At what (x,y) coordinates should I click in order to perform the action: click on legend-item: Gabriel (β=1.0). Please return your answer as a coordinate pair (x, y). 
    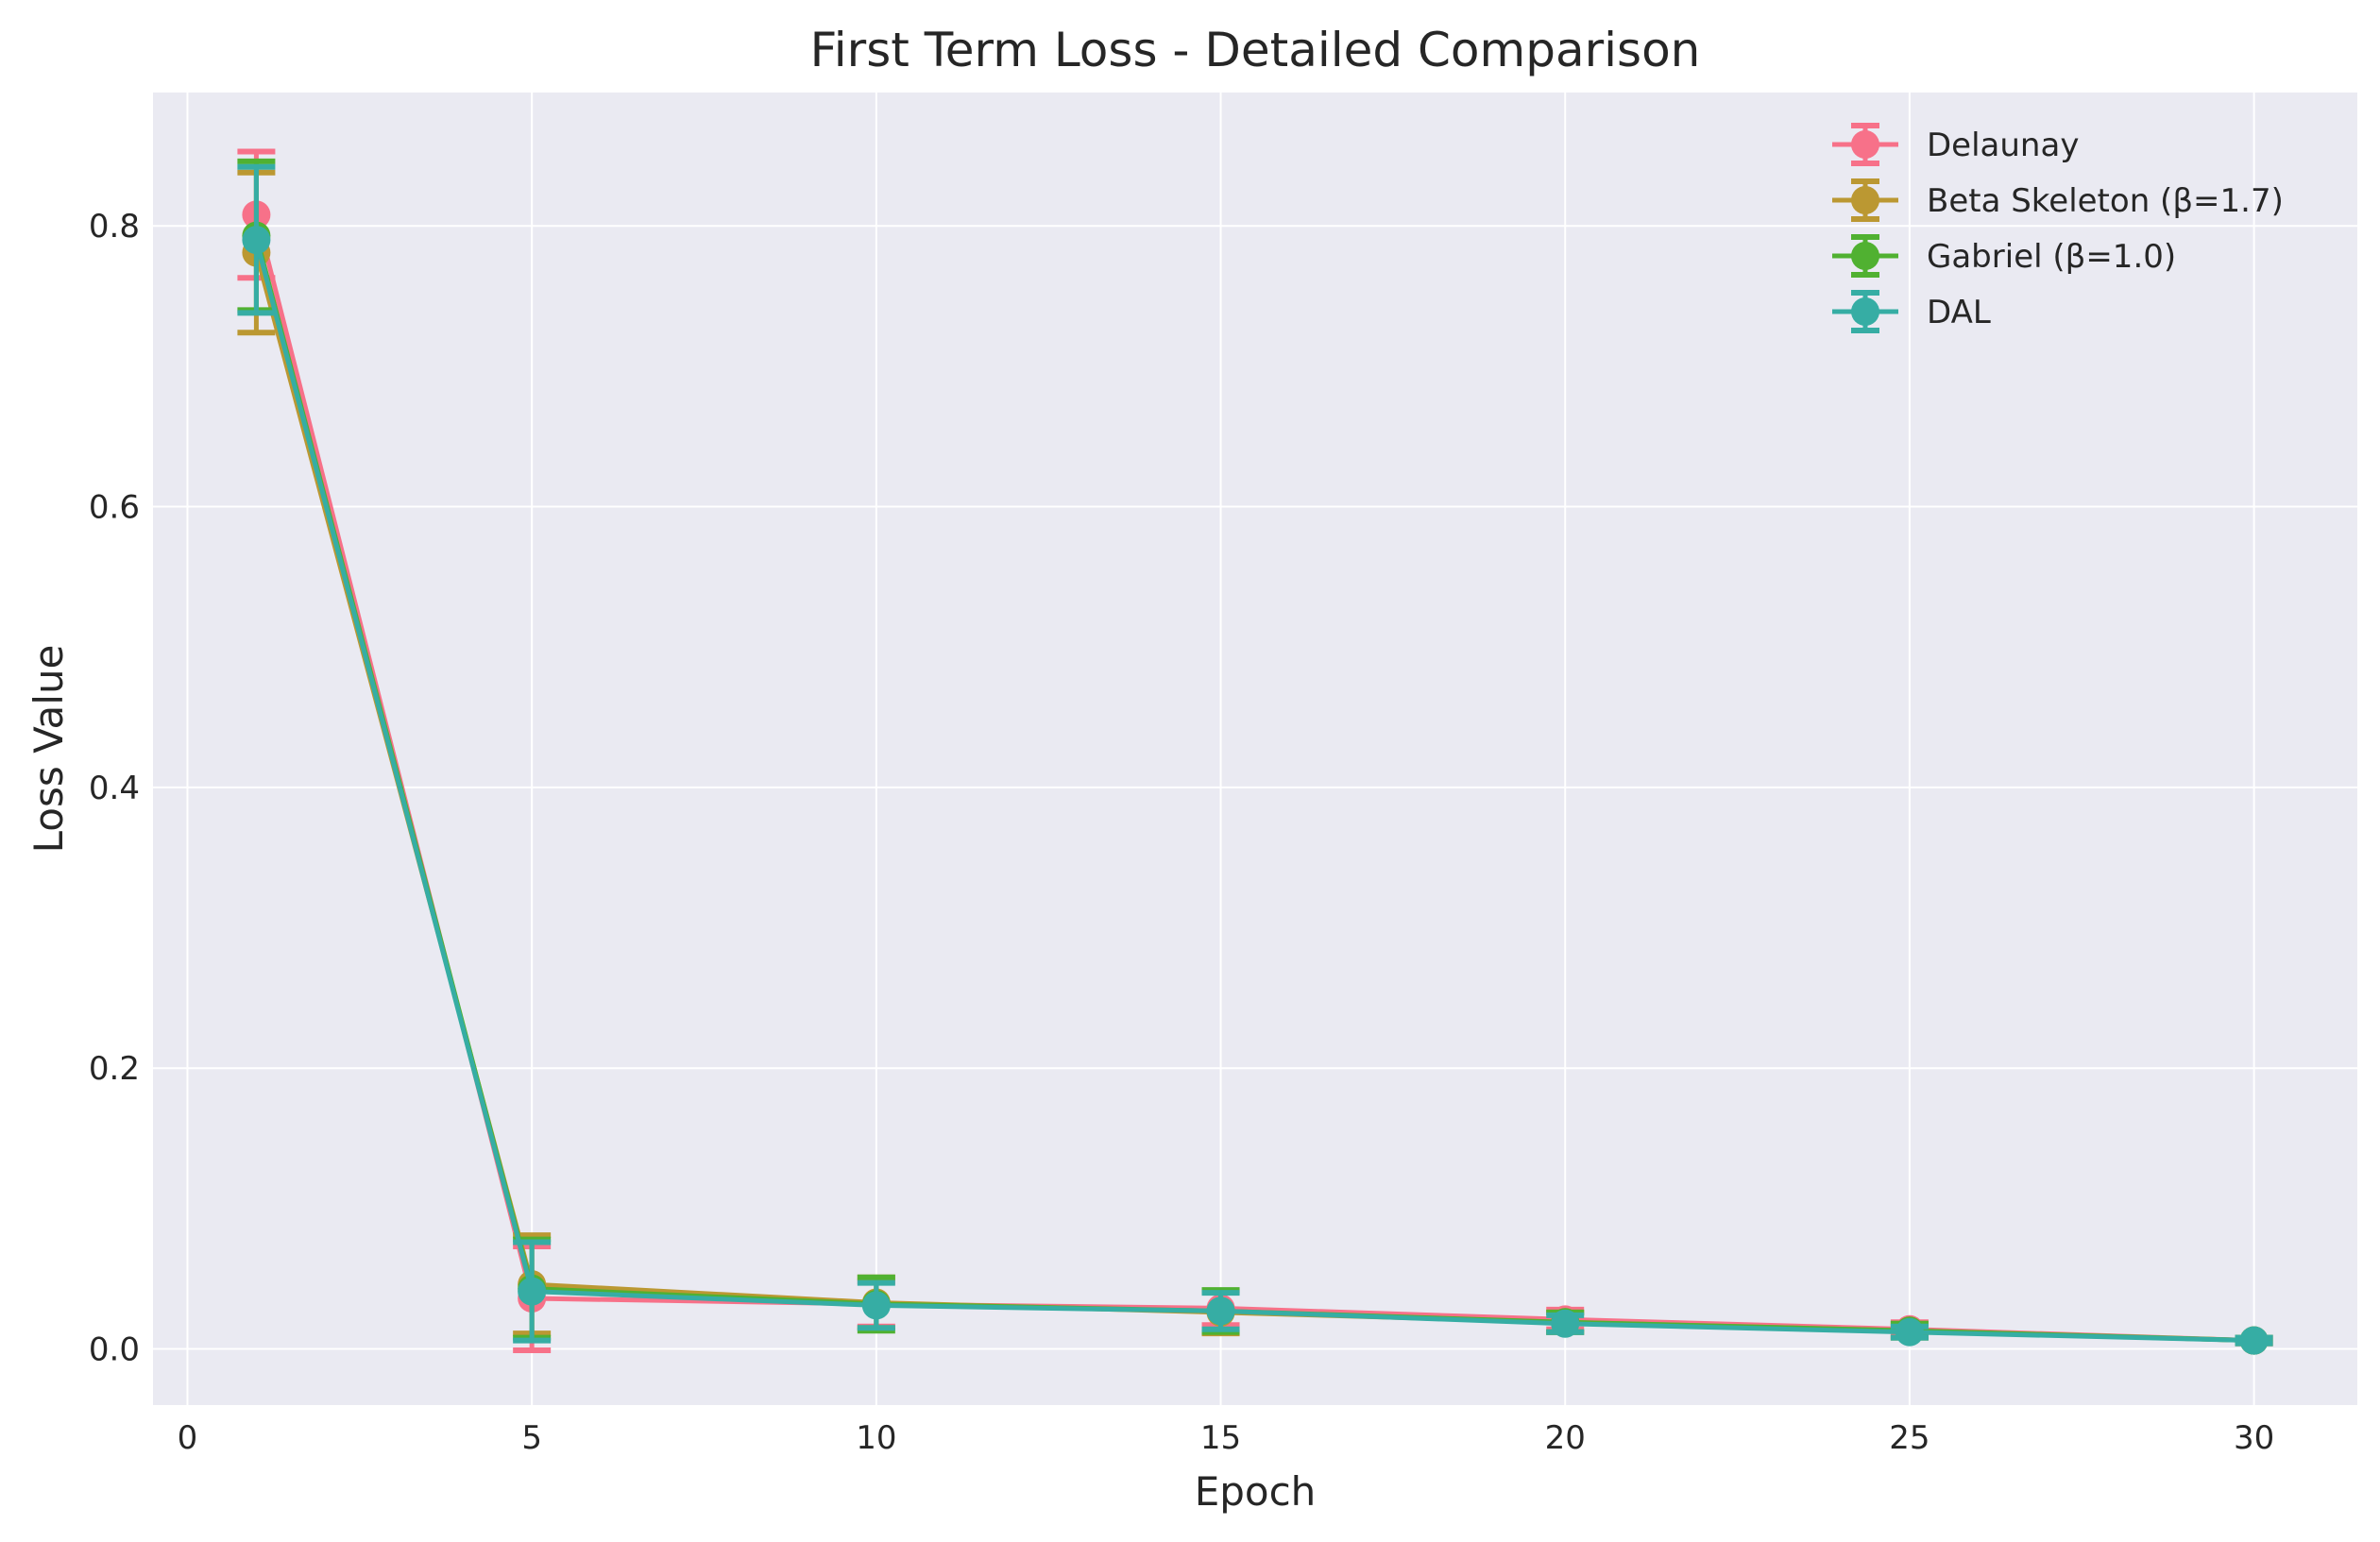
    Looking at the image, I should click on (2004, 256).